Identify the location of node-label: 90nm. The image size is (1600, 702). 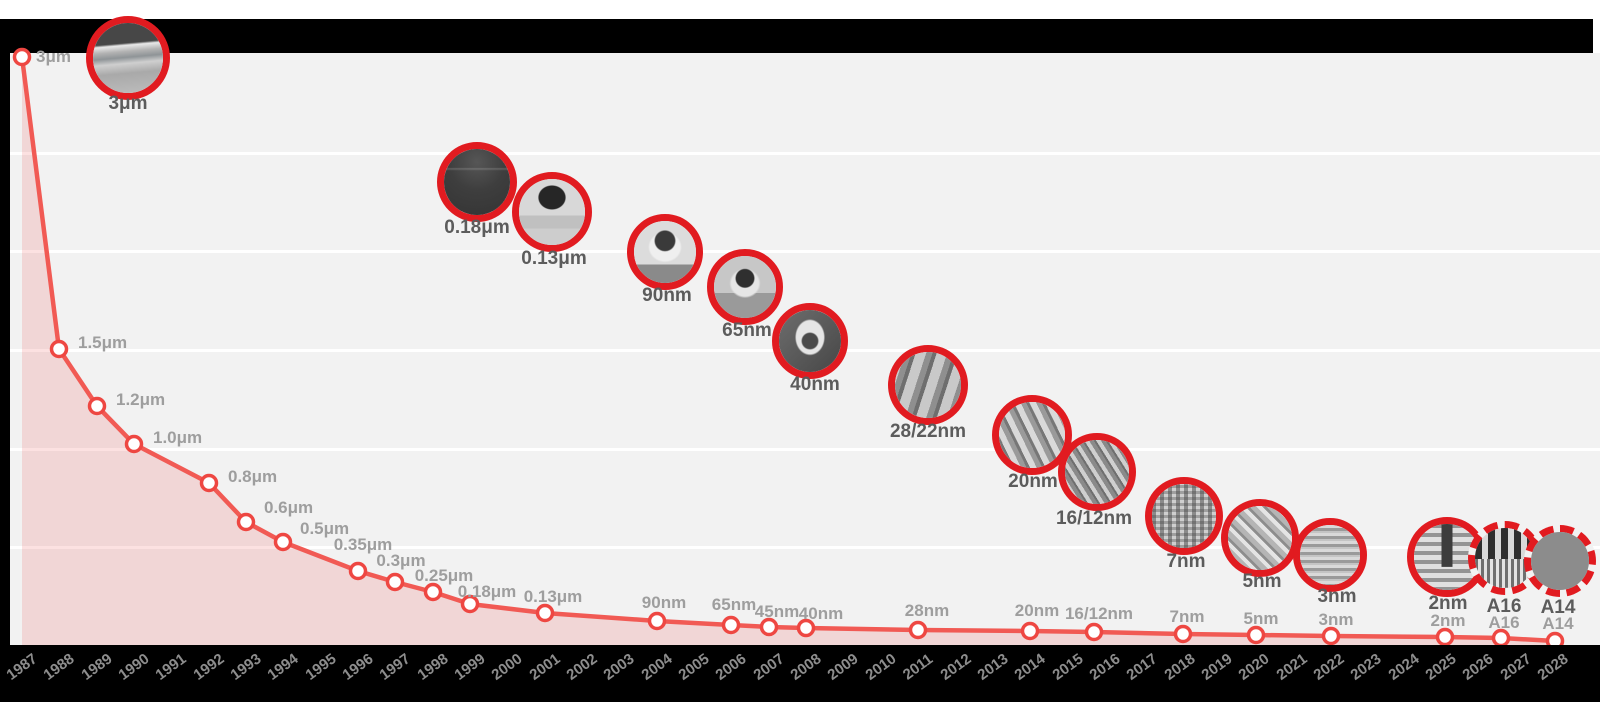
(664, 602).